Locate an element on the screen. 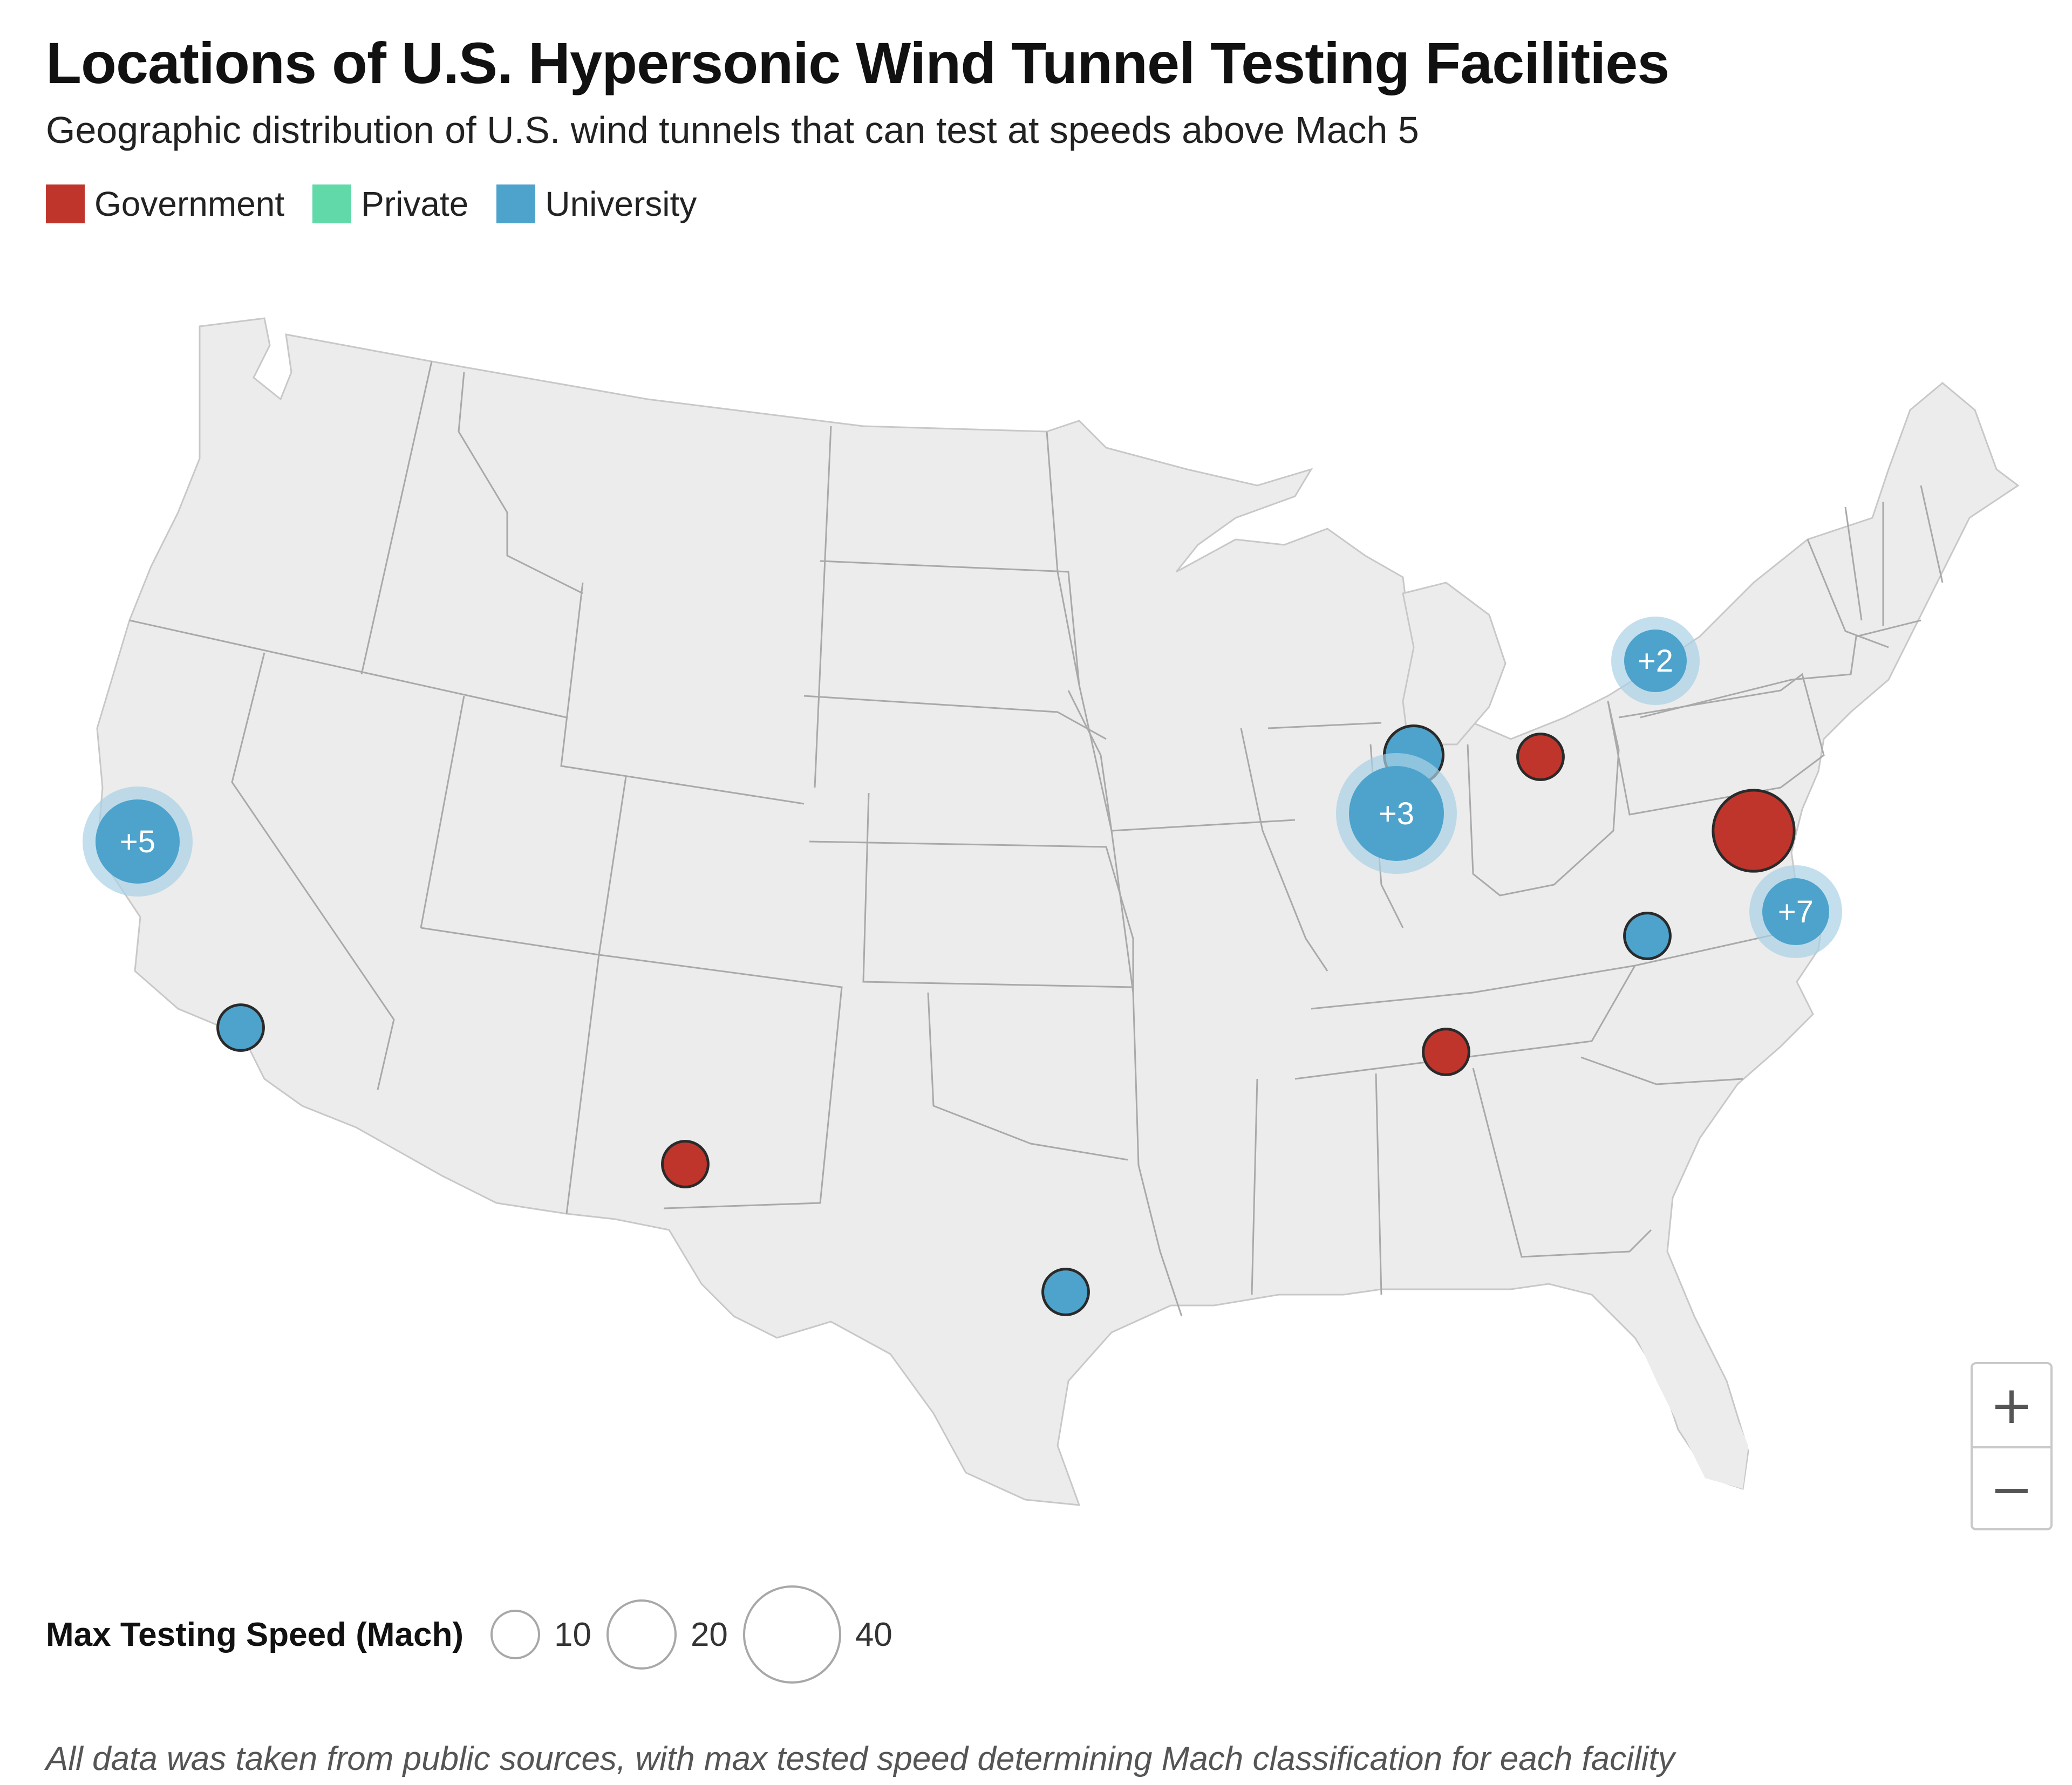  size-circle-large is located at coordinates (791, 1634).